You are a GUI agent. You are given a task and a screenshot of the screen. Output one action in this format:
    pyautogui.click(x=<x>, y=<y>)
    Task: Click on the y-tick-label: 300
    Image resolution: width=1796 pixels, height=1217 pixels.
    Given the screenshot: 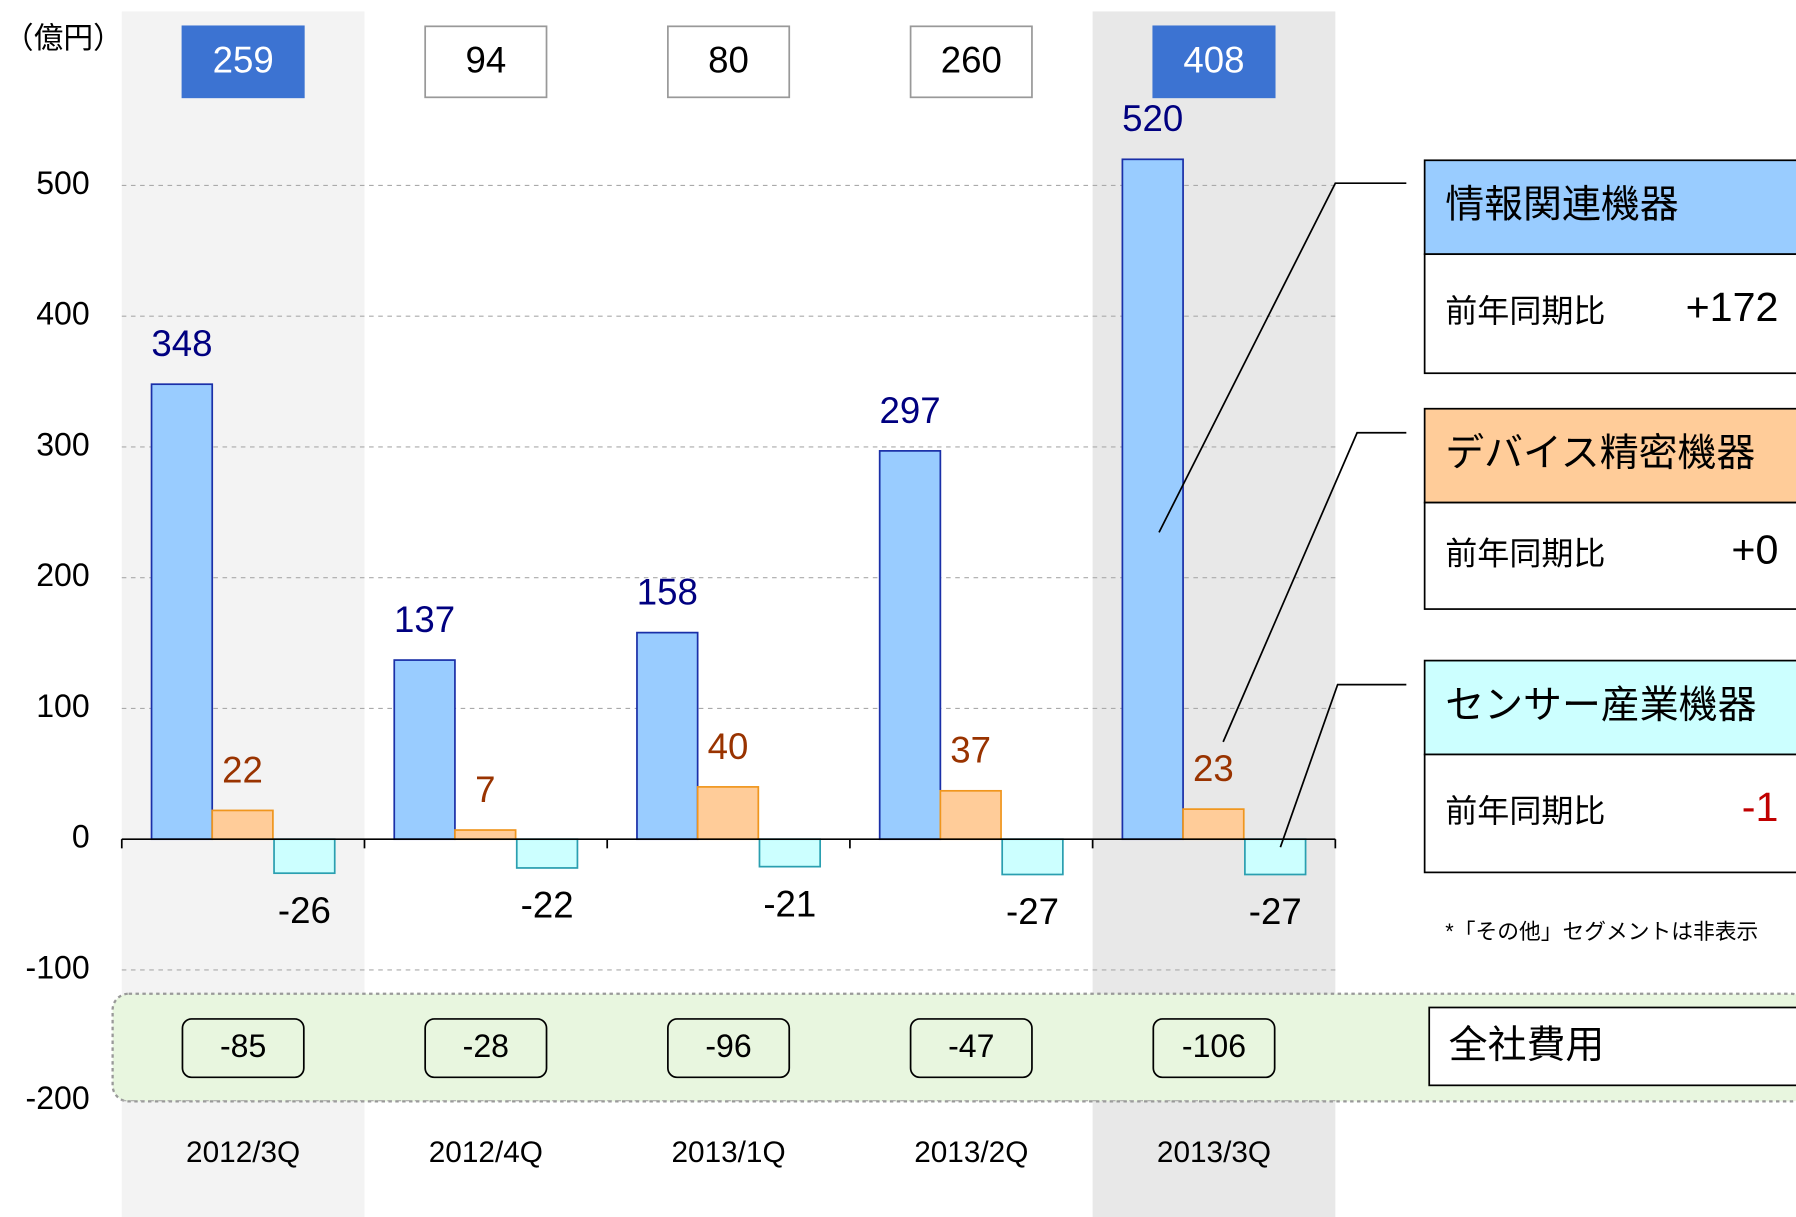 What is the action you would take?
    pyautogui.click(x=62, y=444)
    